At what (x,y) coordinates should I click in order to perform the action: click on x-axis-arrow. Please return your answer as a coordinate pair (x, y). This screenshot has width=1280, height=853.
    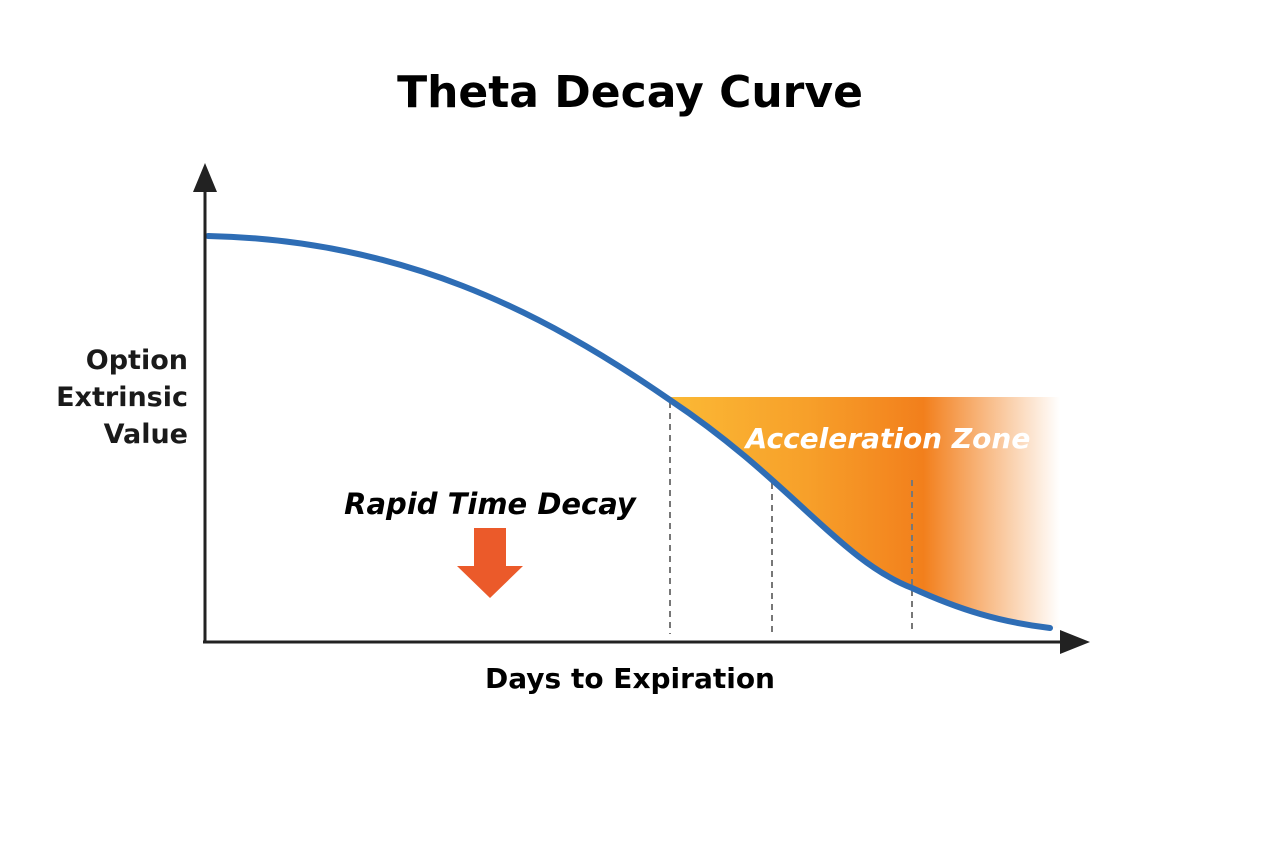
    Looking at the image, I should click on (1075, 642).